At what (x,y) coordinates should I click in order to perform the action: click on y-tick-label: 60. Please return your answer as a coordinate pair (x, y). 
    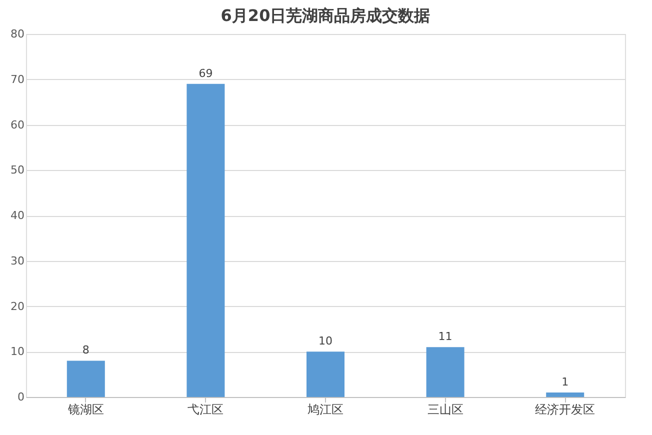
    Looking at the image, I should click on (17, 125).